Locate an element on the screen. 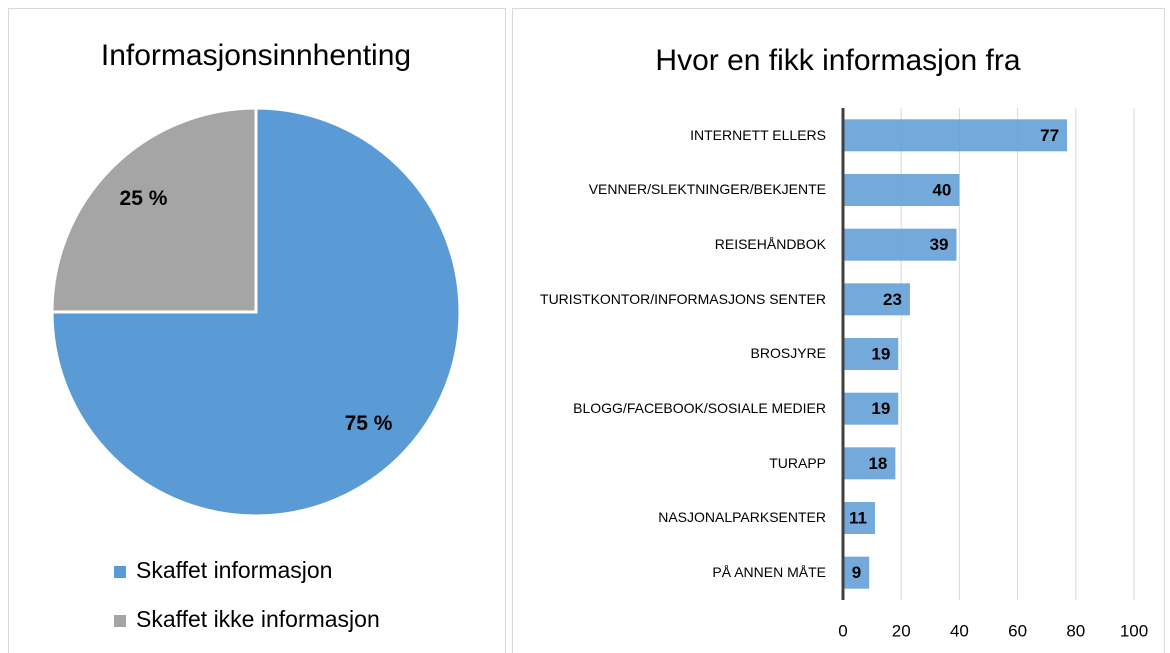 The width and height of the screenshot is (1170, 653). x-tick-label: 40 is located at coordinates (959, 630).